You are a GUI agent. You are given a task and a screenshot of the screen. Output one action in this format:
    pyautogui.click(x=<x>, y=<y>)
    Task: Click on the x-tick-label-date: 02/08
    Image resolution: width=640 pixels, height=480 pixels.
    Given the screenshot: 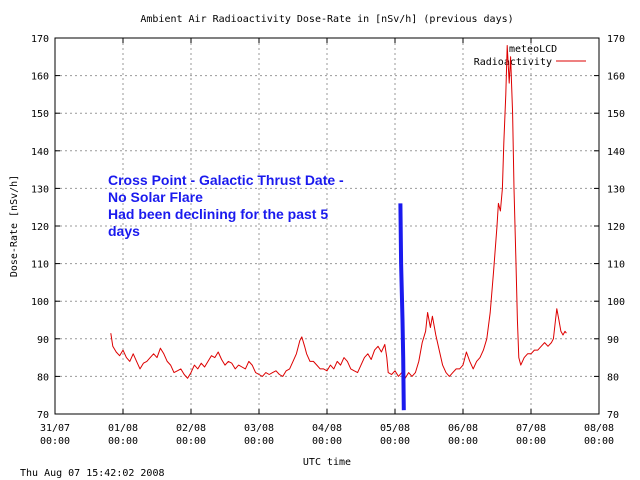 What is the action you would take?
    pyautogui.click(x=191, y=428)
    